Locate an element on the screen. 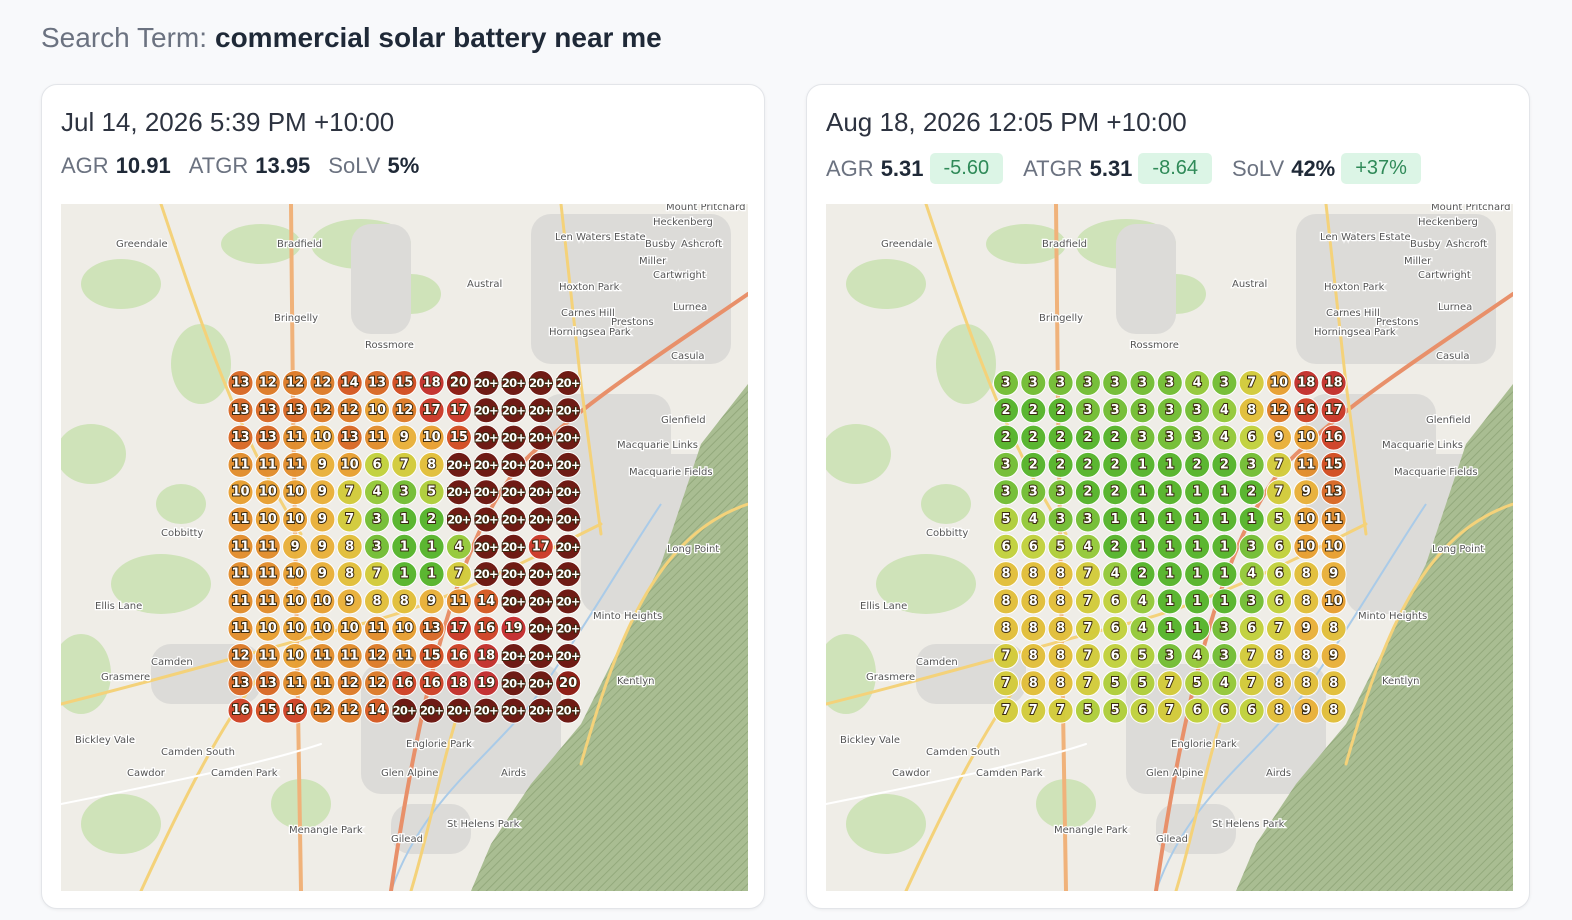 The image size is (1572, 920). map-place-label: Mount Pritchard is located at coordinates (1470, 208).